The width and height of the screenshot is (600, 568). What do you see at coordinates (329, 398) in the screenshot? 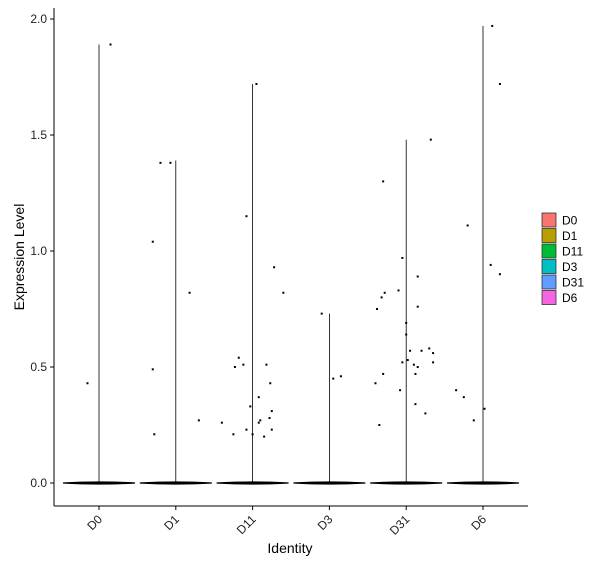
I see `violin-D3` at bounding box center [329, 398].